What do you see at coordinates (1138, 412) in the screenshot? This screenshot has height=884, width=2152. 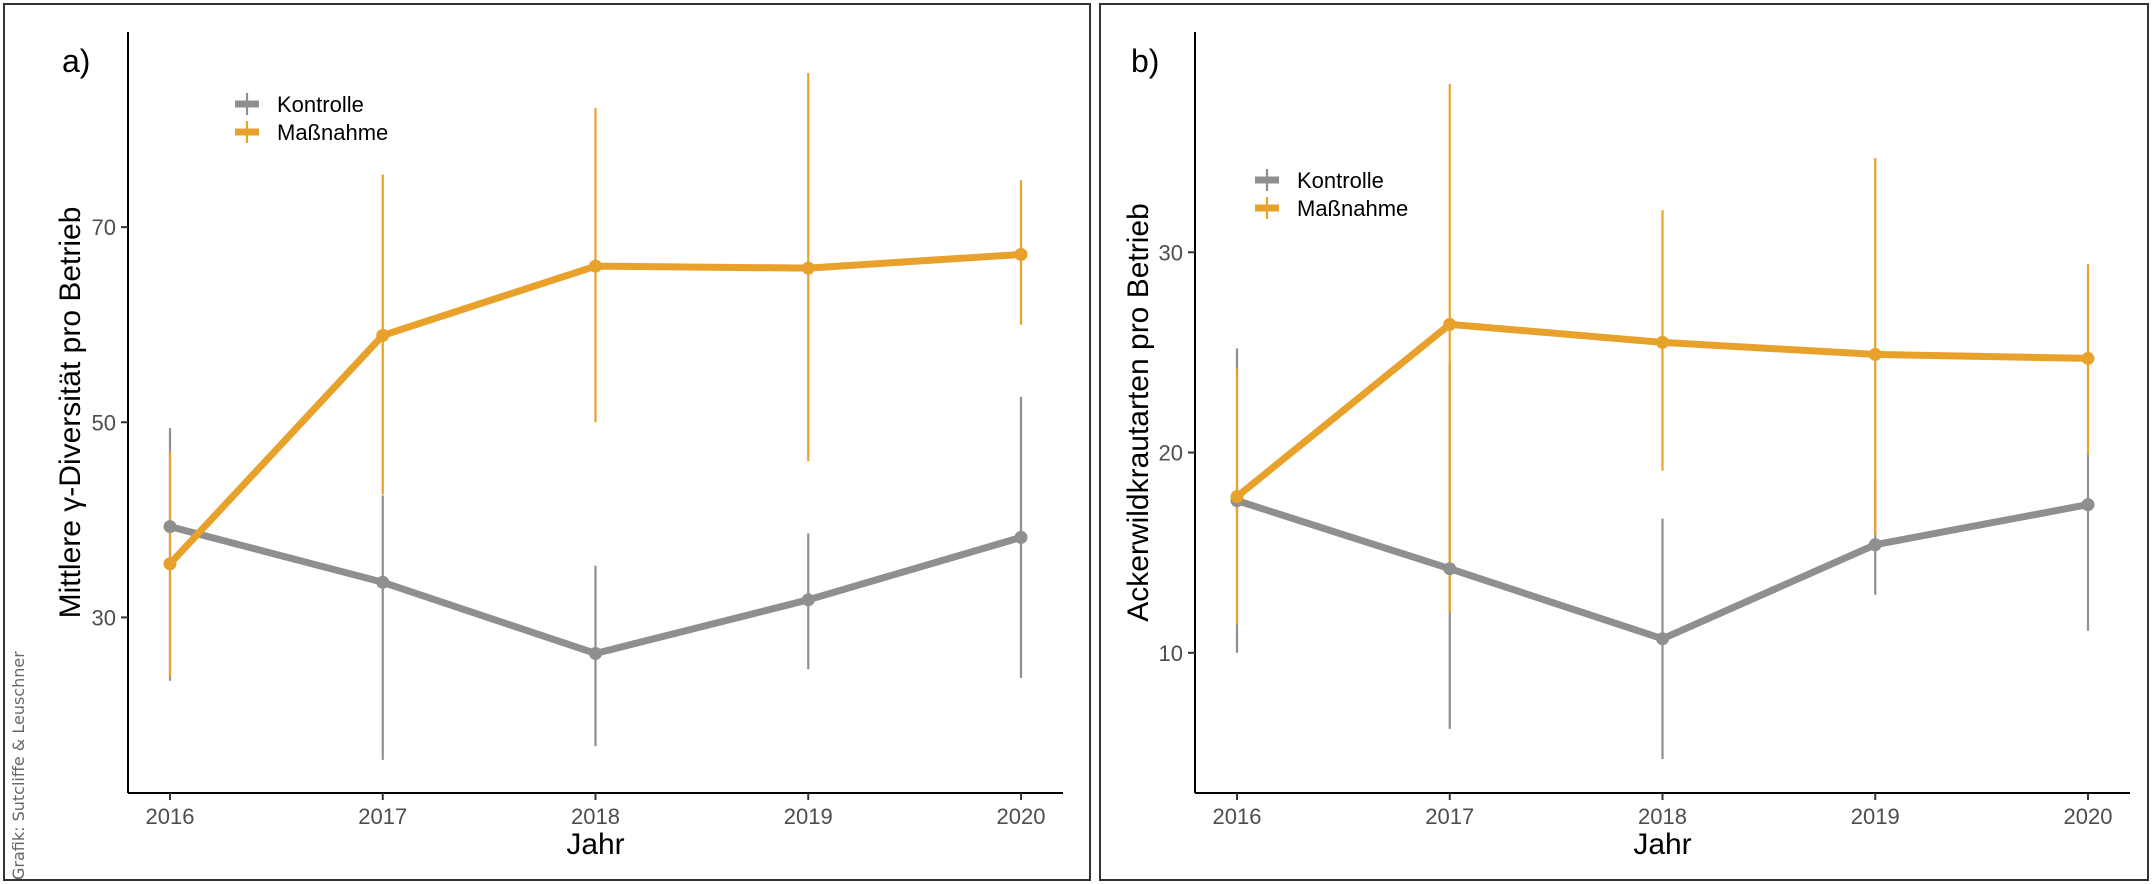 I see `y-axis-title: Ackerwildkrautarten pro Betrieb` at bounding box center [1138, 412].